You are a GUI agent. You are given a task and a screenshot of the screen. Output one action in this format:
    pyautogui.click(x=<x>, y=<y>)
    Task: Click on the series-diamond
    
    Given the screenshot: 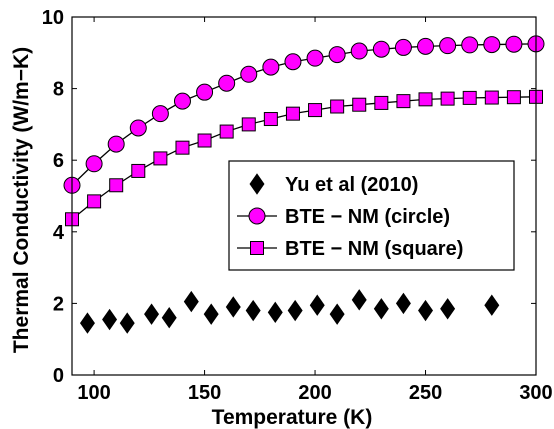 What is the action you would take?
    pyautogui.click(x=289, y=311)
    